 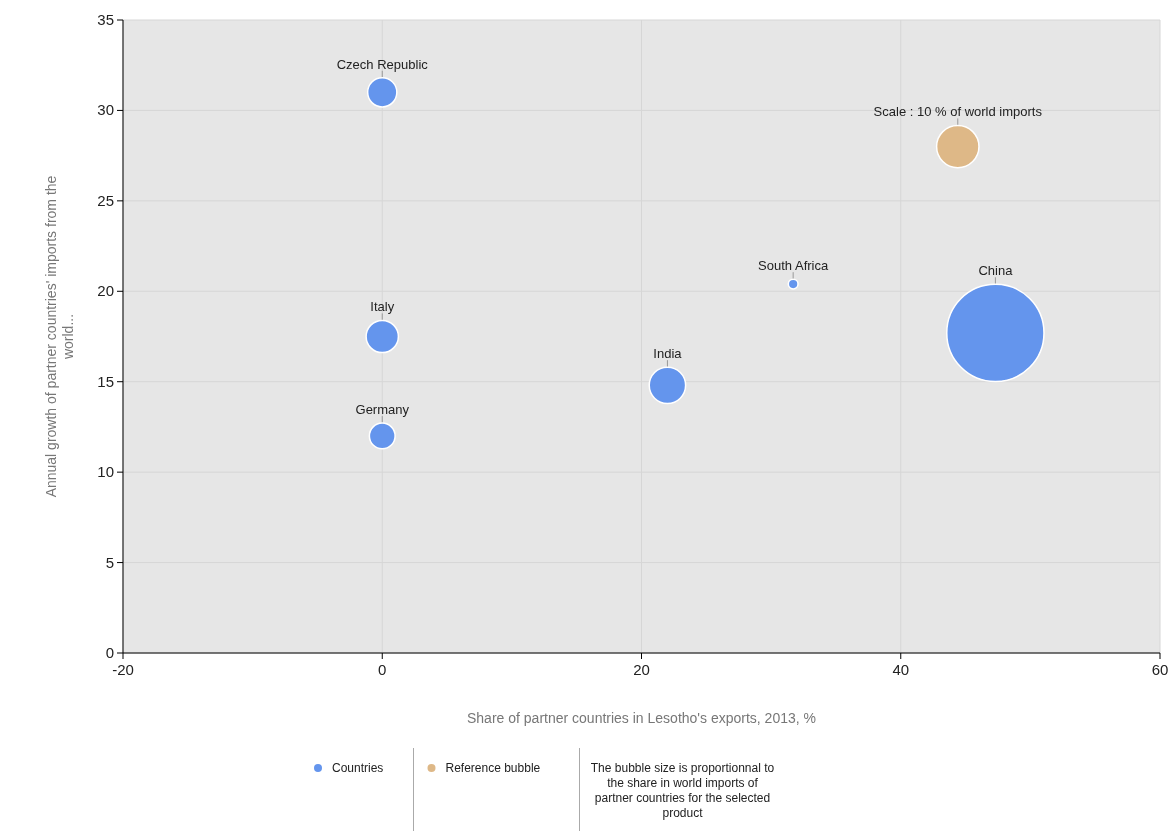 I want to click on annotation: China, so click(x=996, y=271).